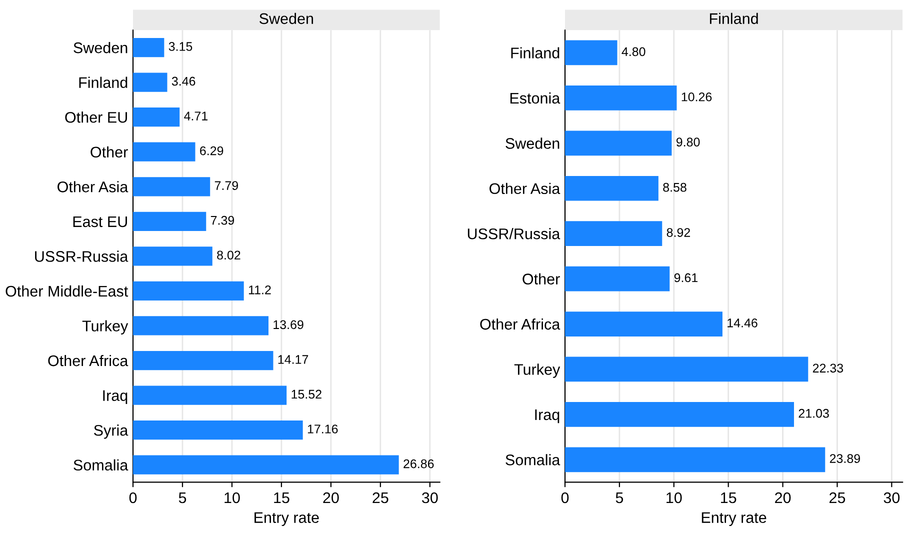 The height and width of the screenshot is (548, 905). Describe the element at coordinates (196, 116) in the screenshot. I see `data-label: 4.71` at that location.